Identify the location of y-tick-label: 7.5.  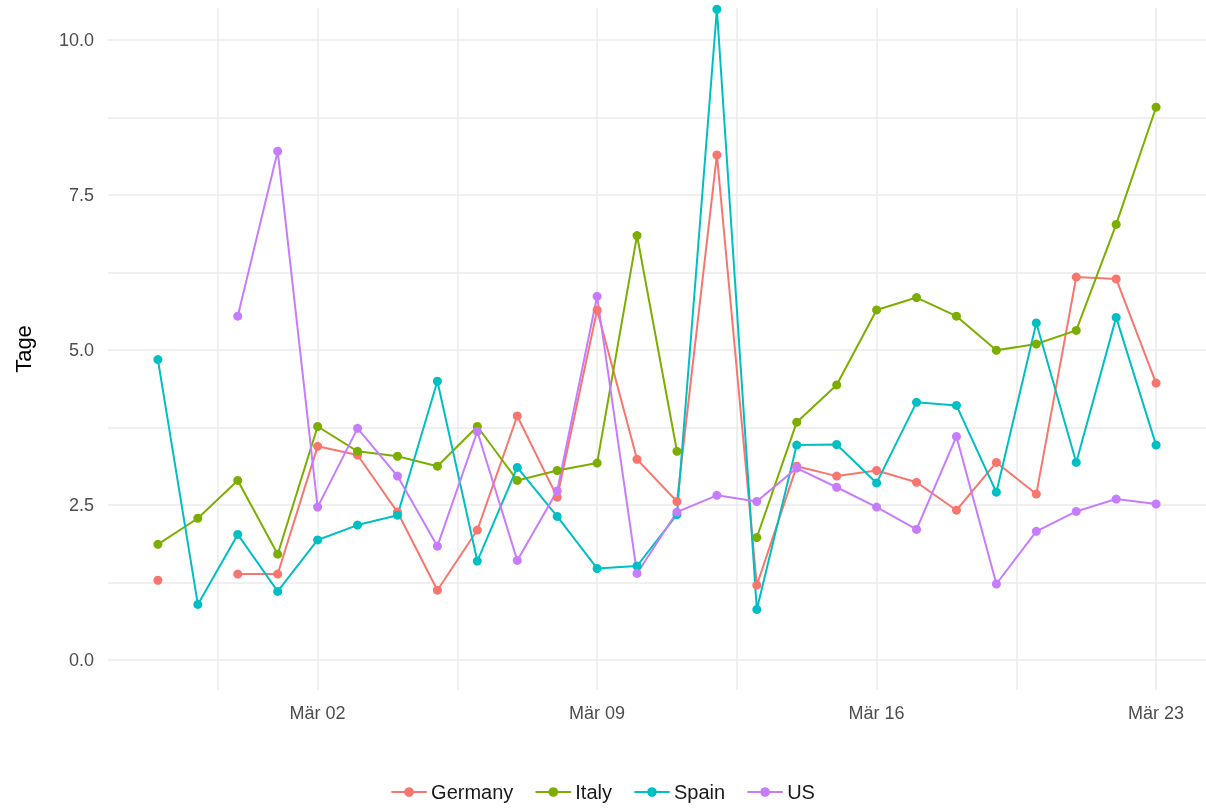
(81, 195).